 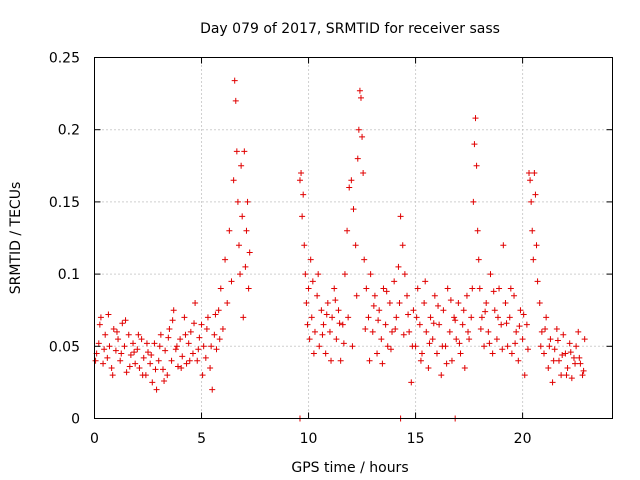 I want to click on y-tick-label: 0.2, so click(x=69, y=131).